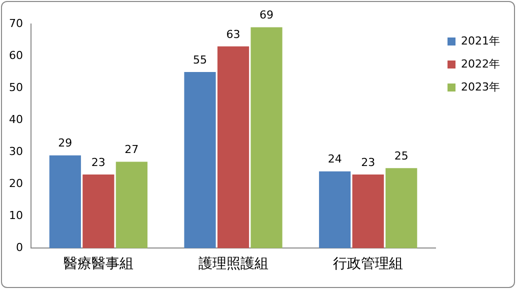  What do you see at coordinates (401, 155) in the screenshot?
I see `data-label: 25` at bounding box center [401, 155].